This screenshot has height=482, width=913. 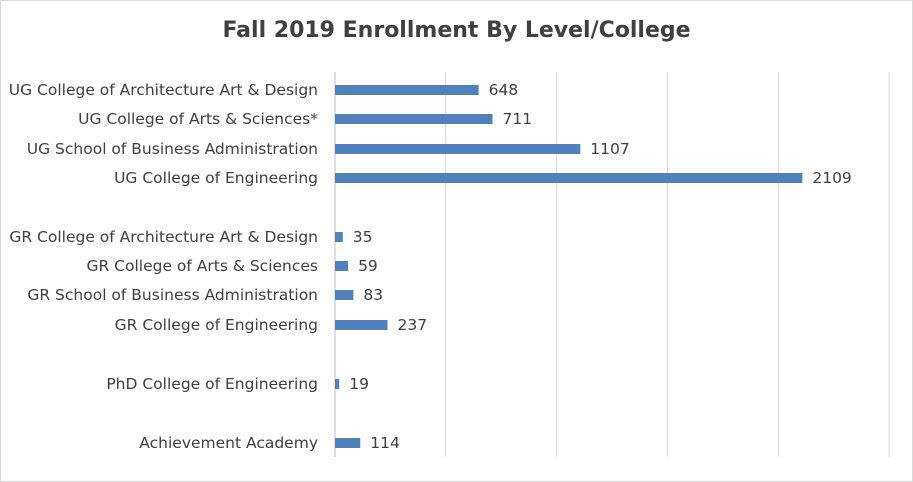 I want to click on value-label: 83, so click(x=373, y=295).